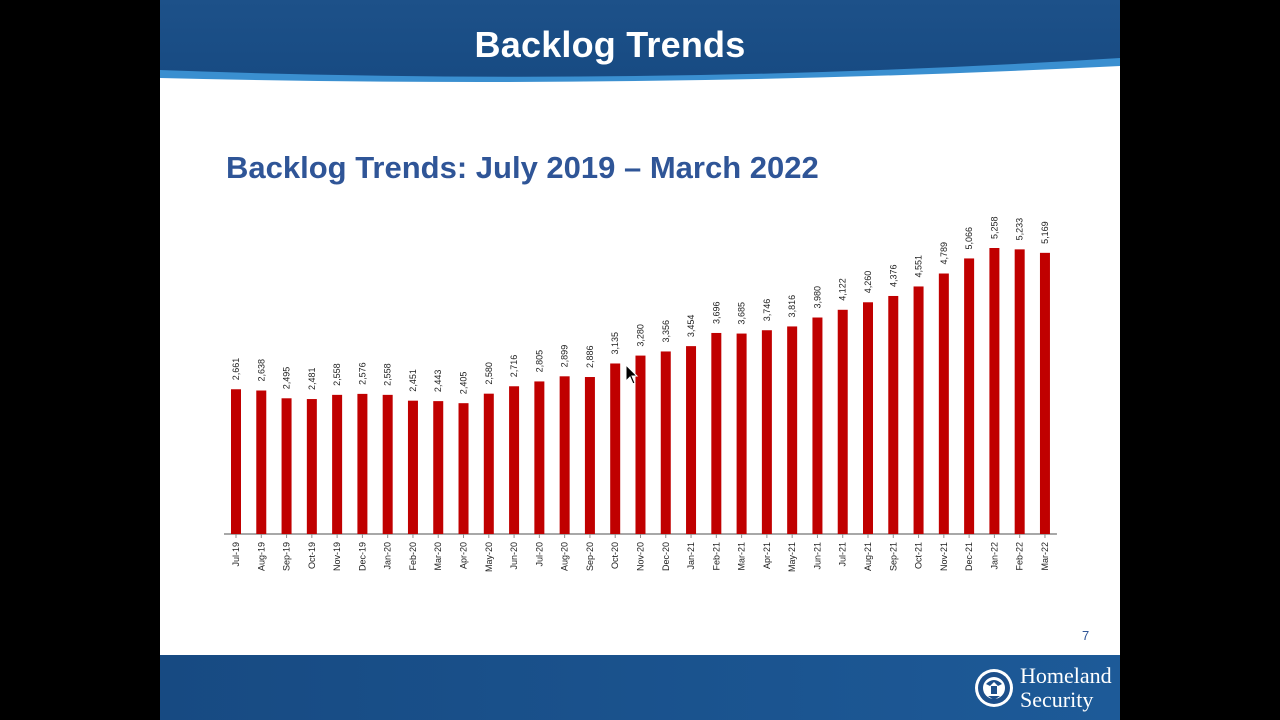  What do you see at coordinates (337, 556) in the screenshot?
I see `x-tick-label: Nov-19` at bounding box center [337, 556].